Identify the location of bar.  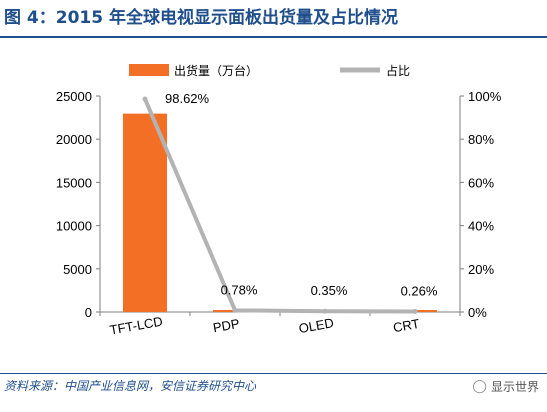
(145, 212).